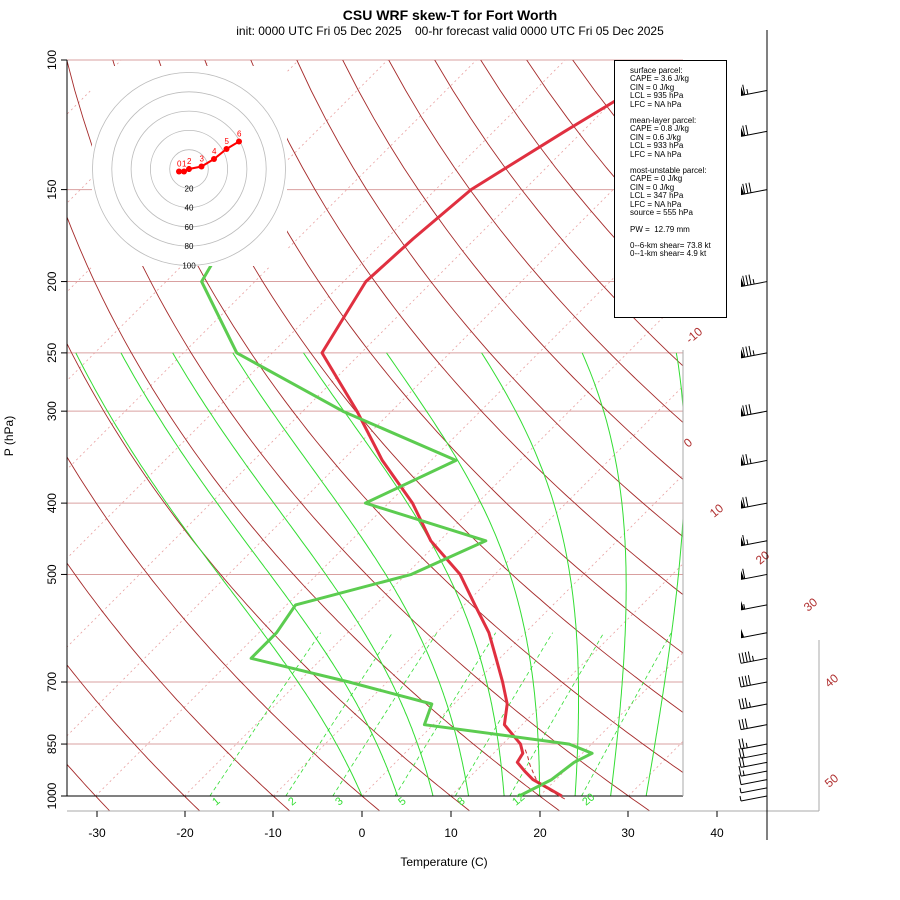 Image resolution: width=900 pixels, height=900 pixels. Describe the element at coordinates (657, 96) in the screenshot. I see `info-line: LCL = 935 hPa` at that location.